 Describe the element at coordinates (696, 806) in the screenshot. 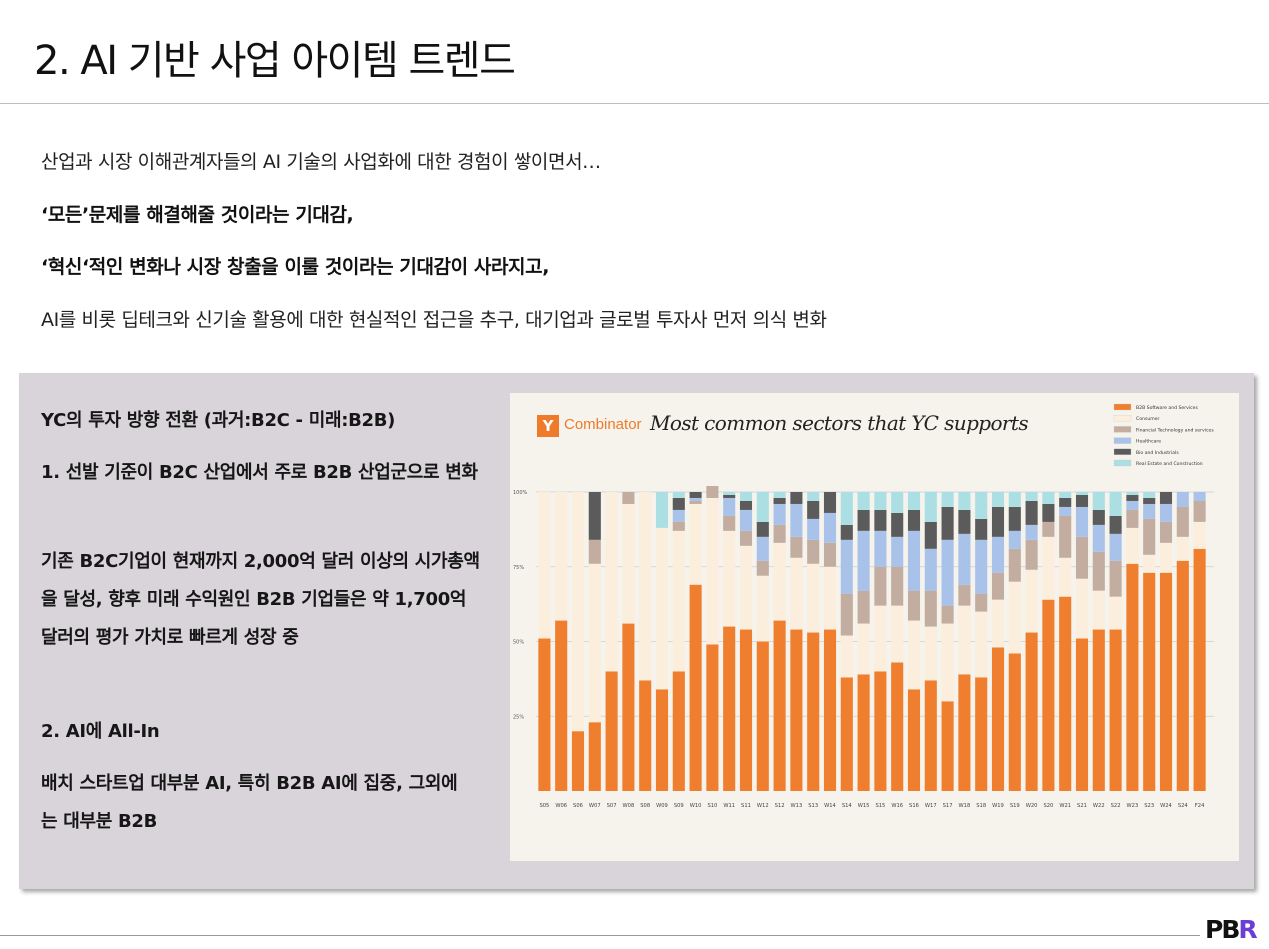

I see `x-tick-label: W10` at that location.